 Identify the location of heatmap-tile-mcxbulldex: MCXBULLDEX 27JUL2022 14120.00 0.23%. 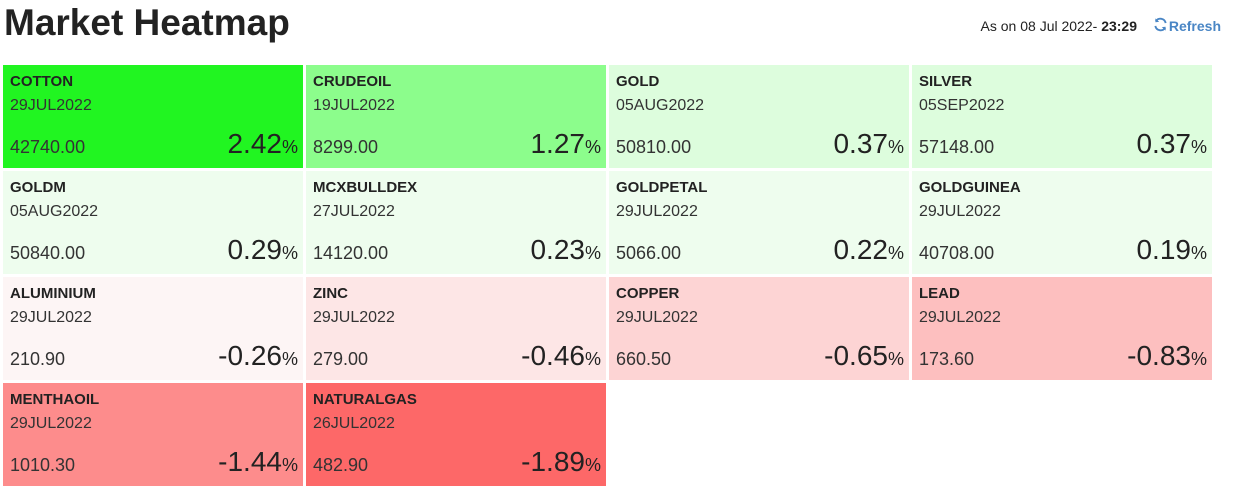
(456, 222).